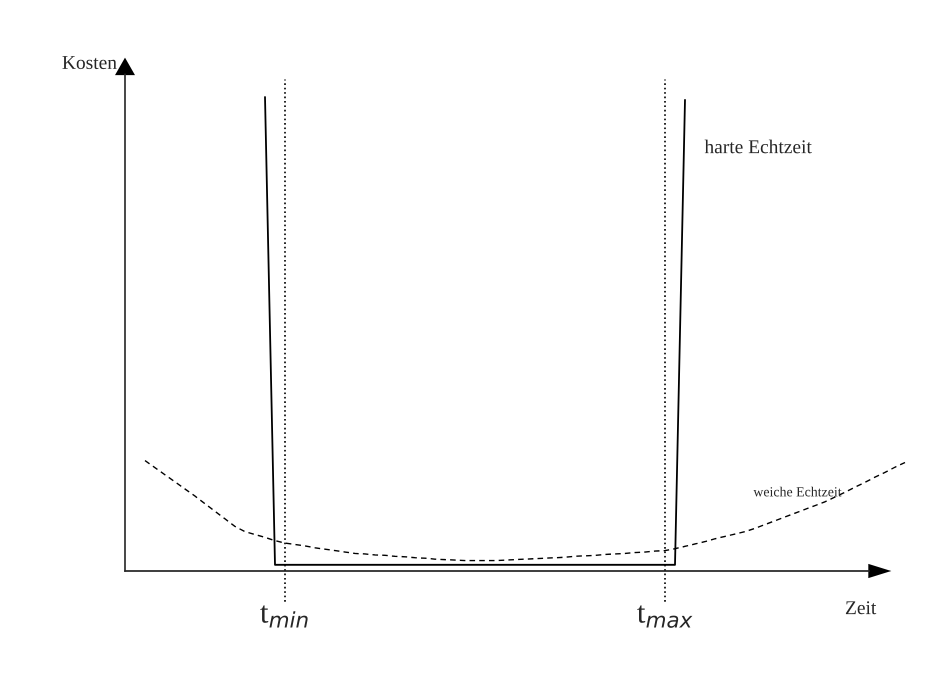  I want to click on x-axis-title: Zeit, so click(861, 607).